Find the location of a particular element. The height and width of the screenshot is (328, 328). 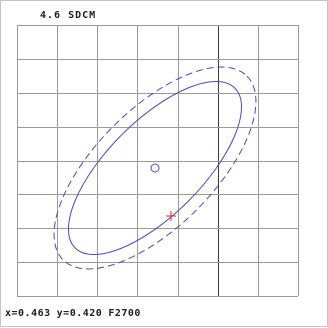

readout-cct: F2700 is located at coordinates (124, 313).